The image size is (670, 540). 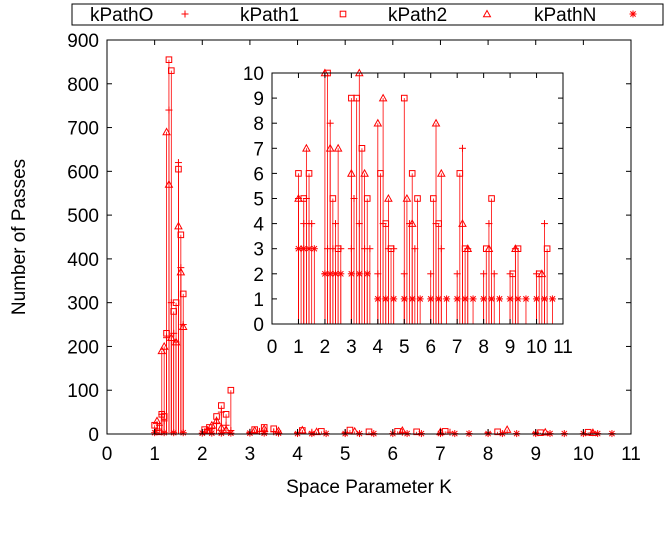 What do you see at coordinates (585, 15) in the screenshot?
I see `legend-item-kPathN: kPathN` at bounding box center [585, 15].